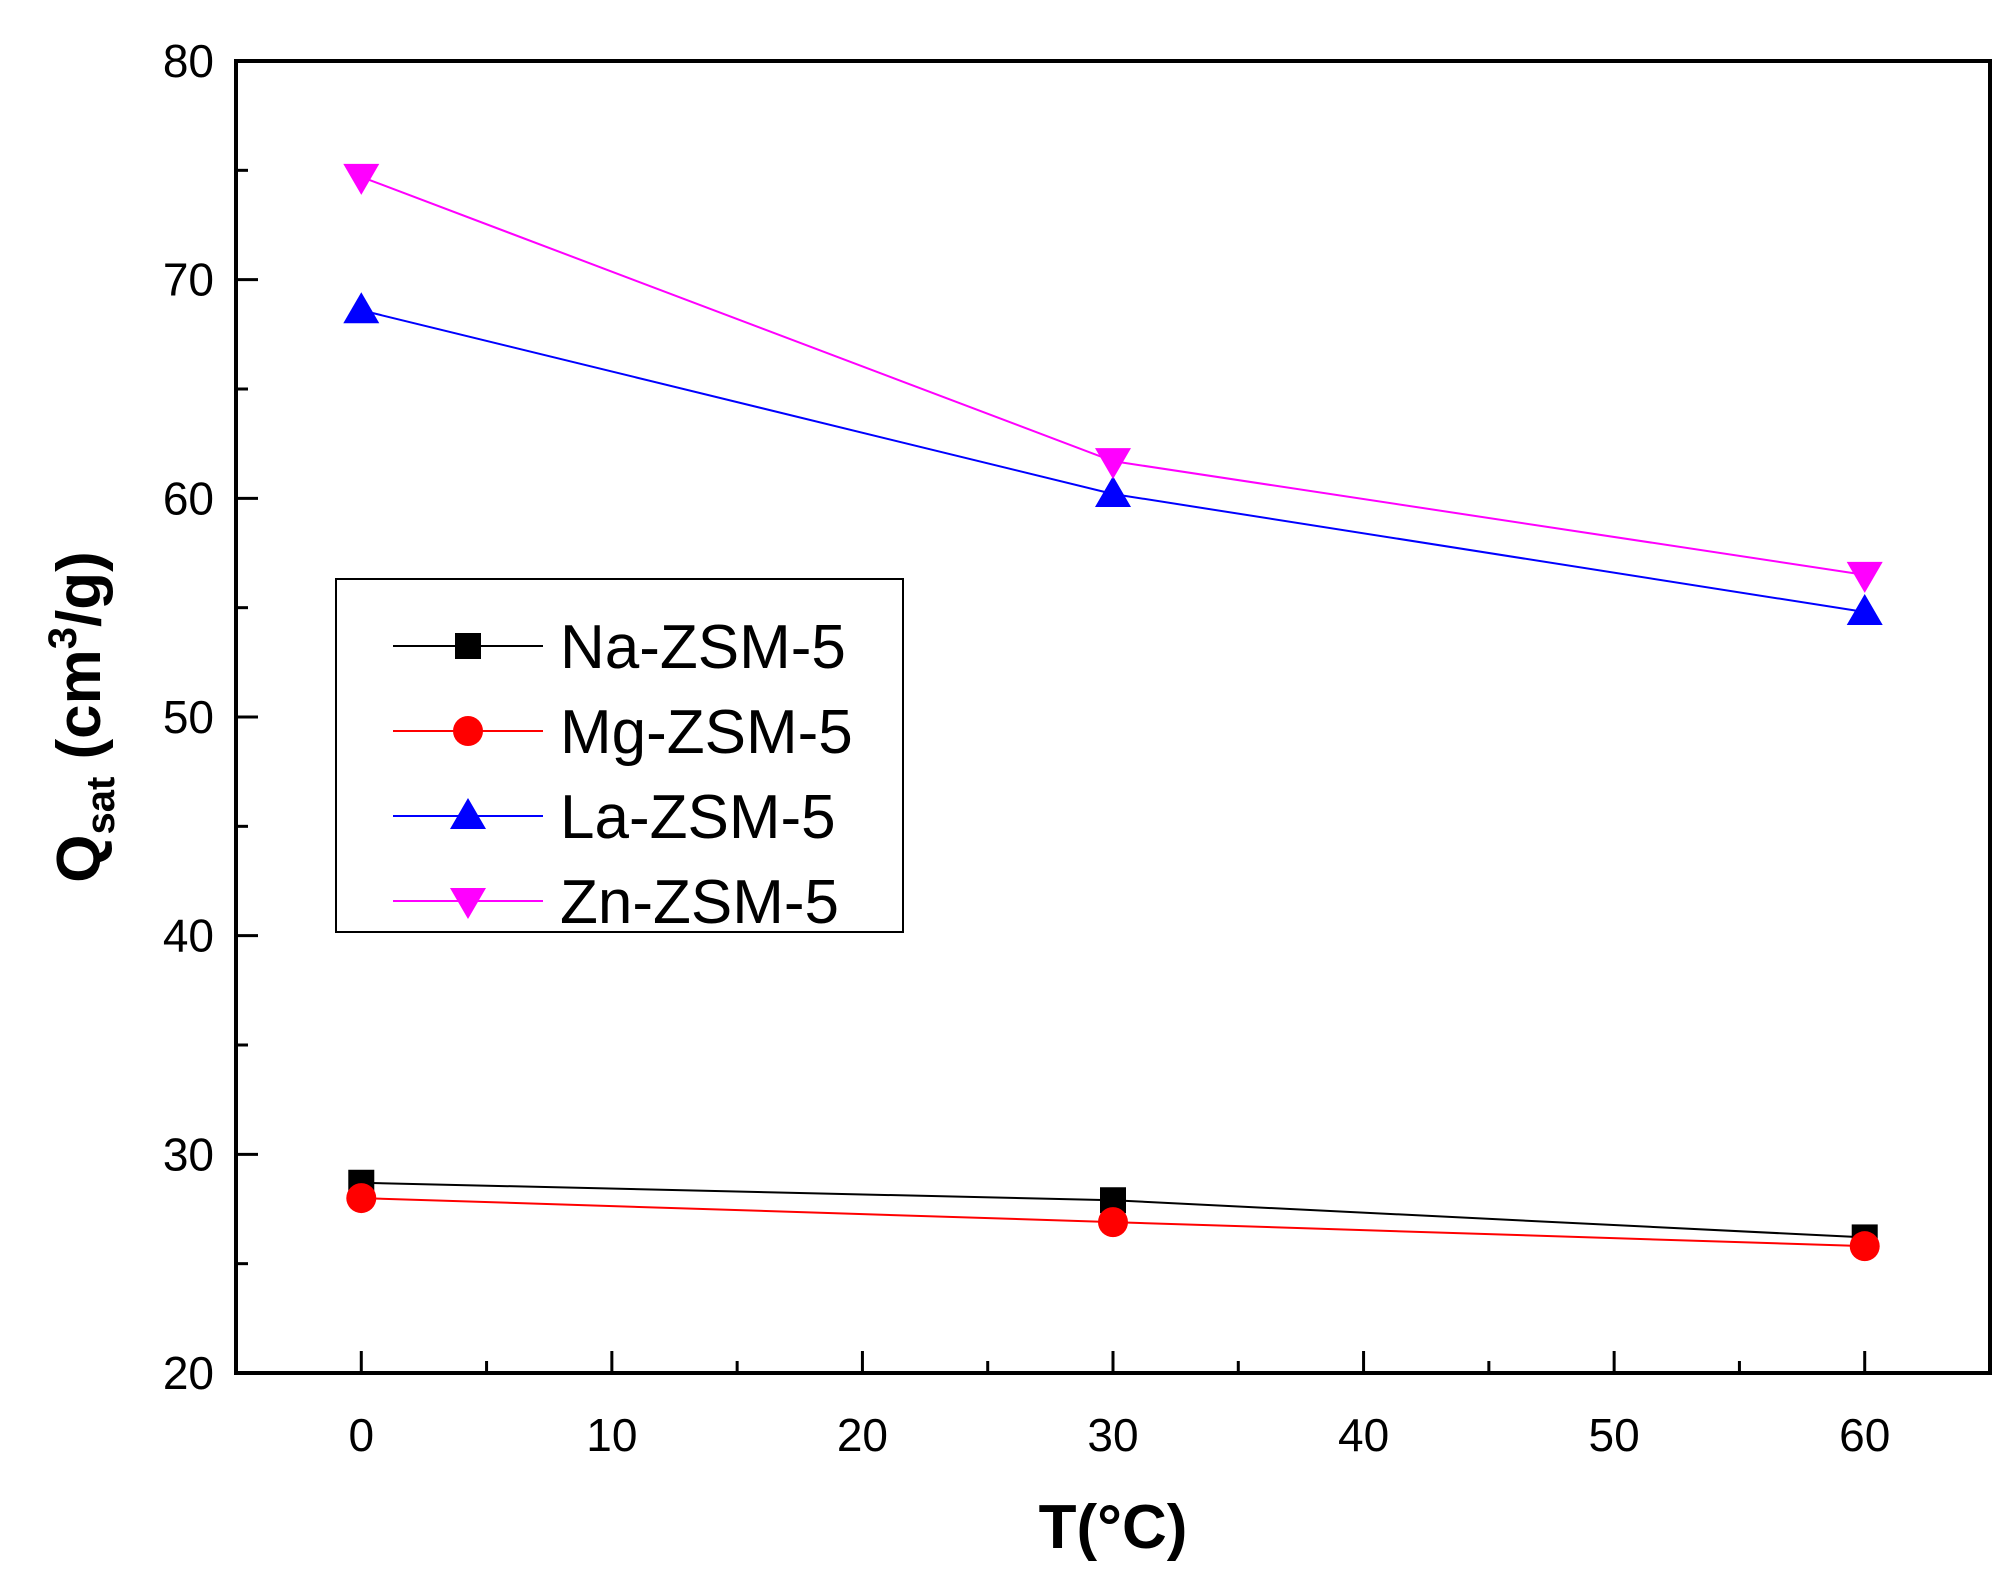 Image resolution: width=2016 pixels, height=1588 pixels. What do you see at coordinates (63, 638) in the screenshot?
I see `y-axis-title-sup: 3` at bounding box center [63, 638].